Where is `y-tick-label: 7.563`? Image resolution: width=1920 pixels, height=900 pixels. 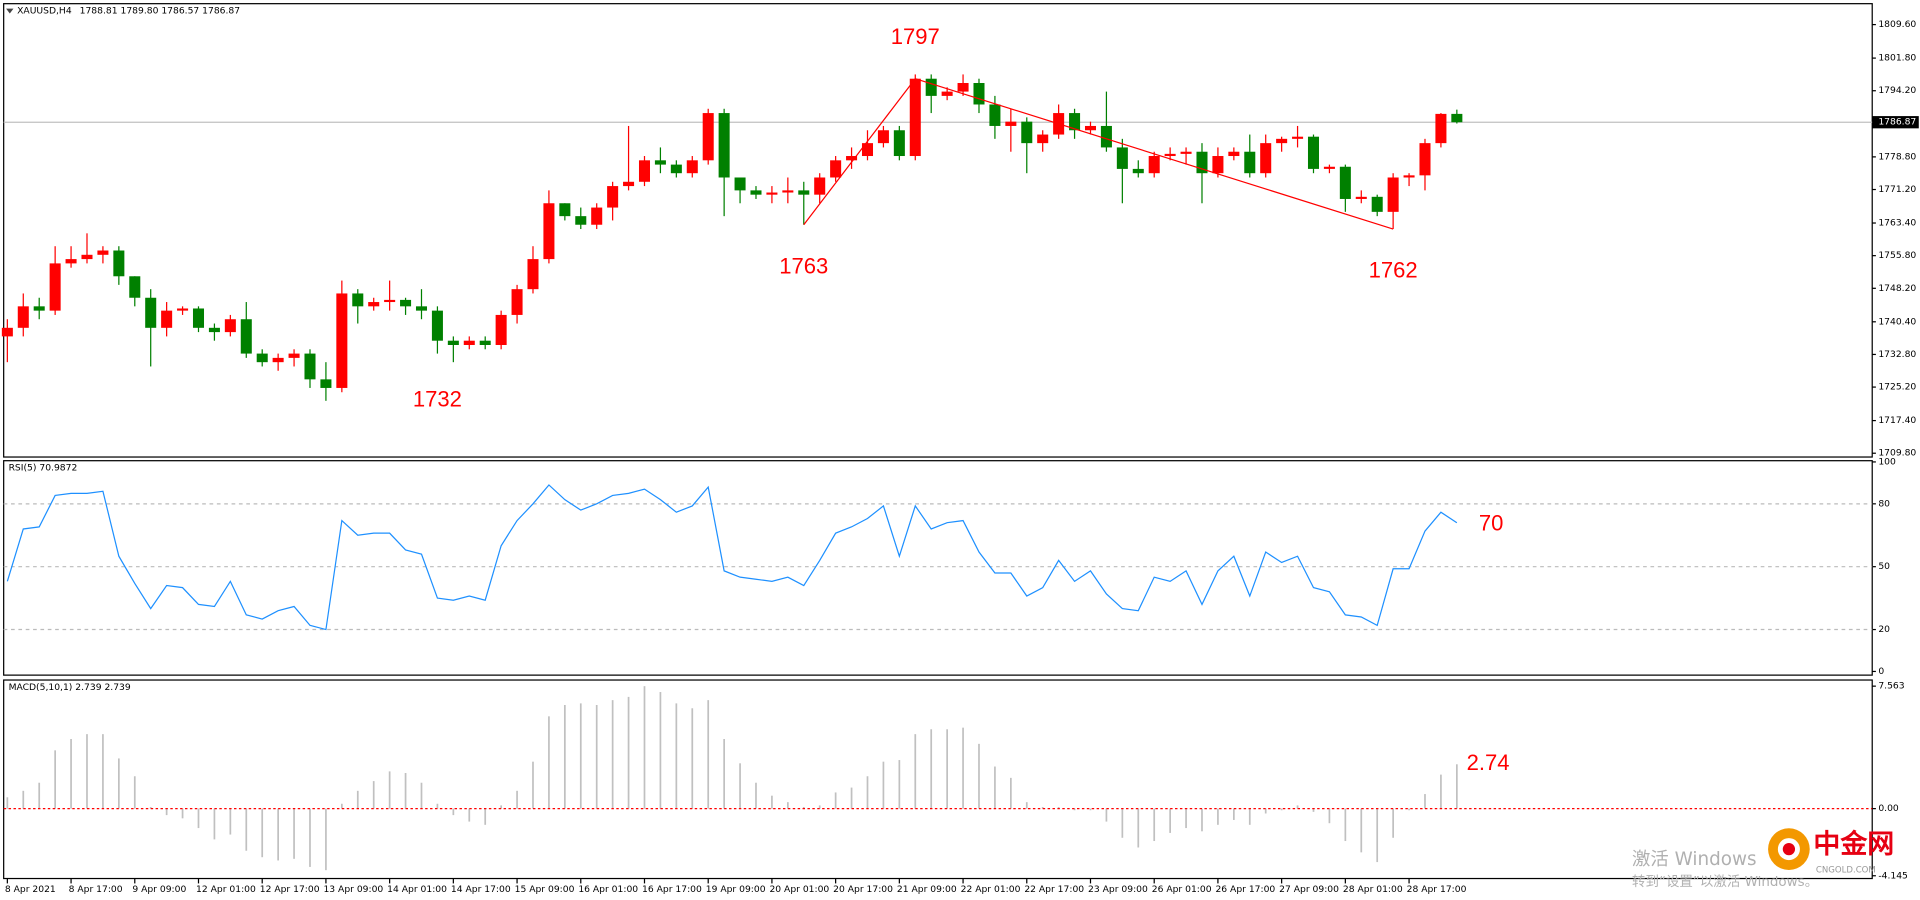
y-tick-label: 7.563 is located at coordinates (1891, 686).